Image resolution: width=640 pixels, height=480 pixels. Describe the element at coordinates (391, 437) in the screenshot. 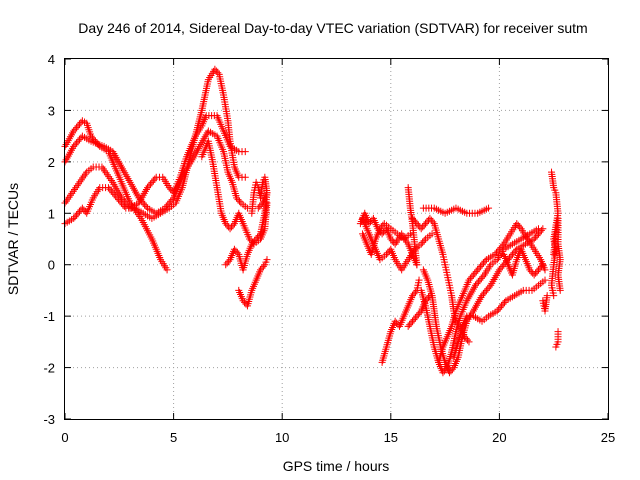

I see `x-tick-label: 15` at that location.